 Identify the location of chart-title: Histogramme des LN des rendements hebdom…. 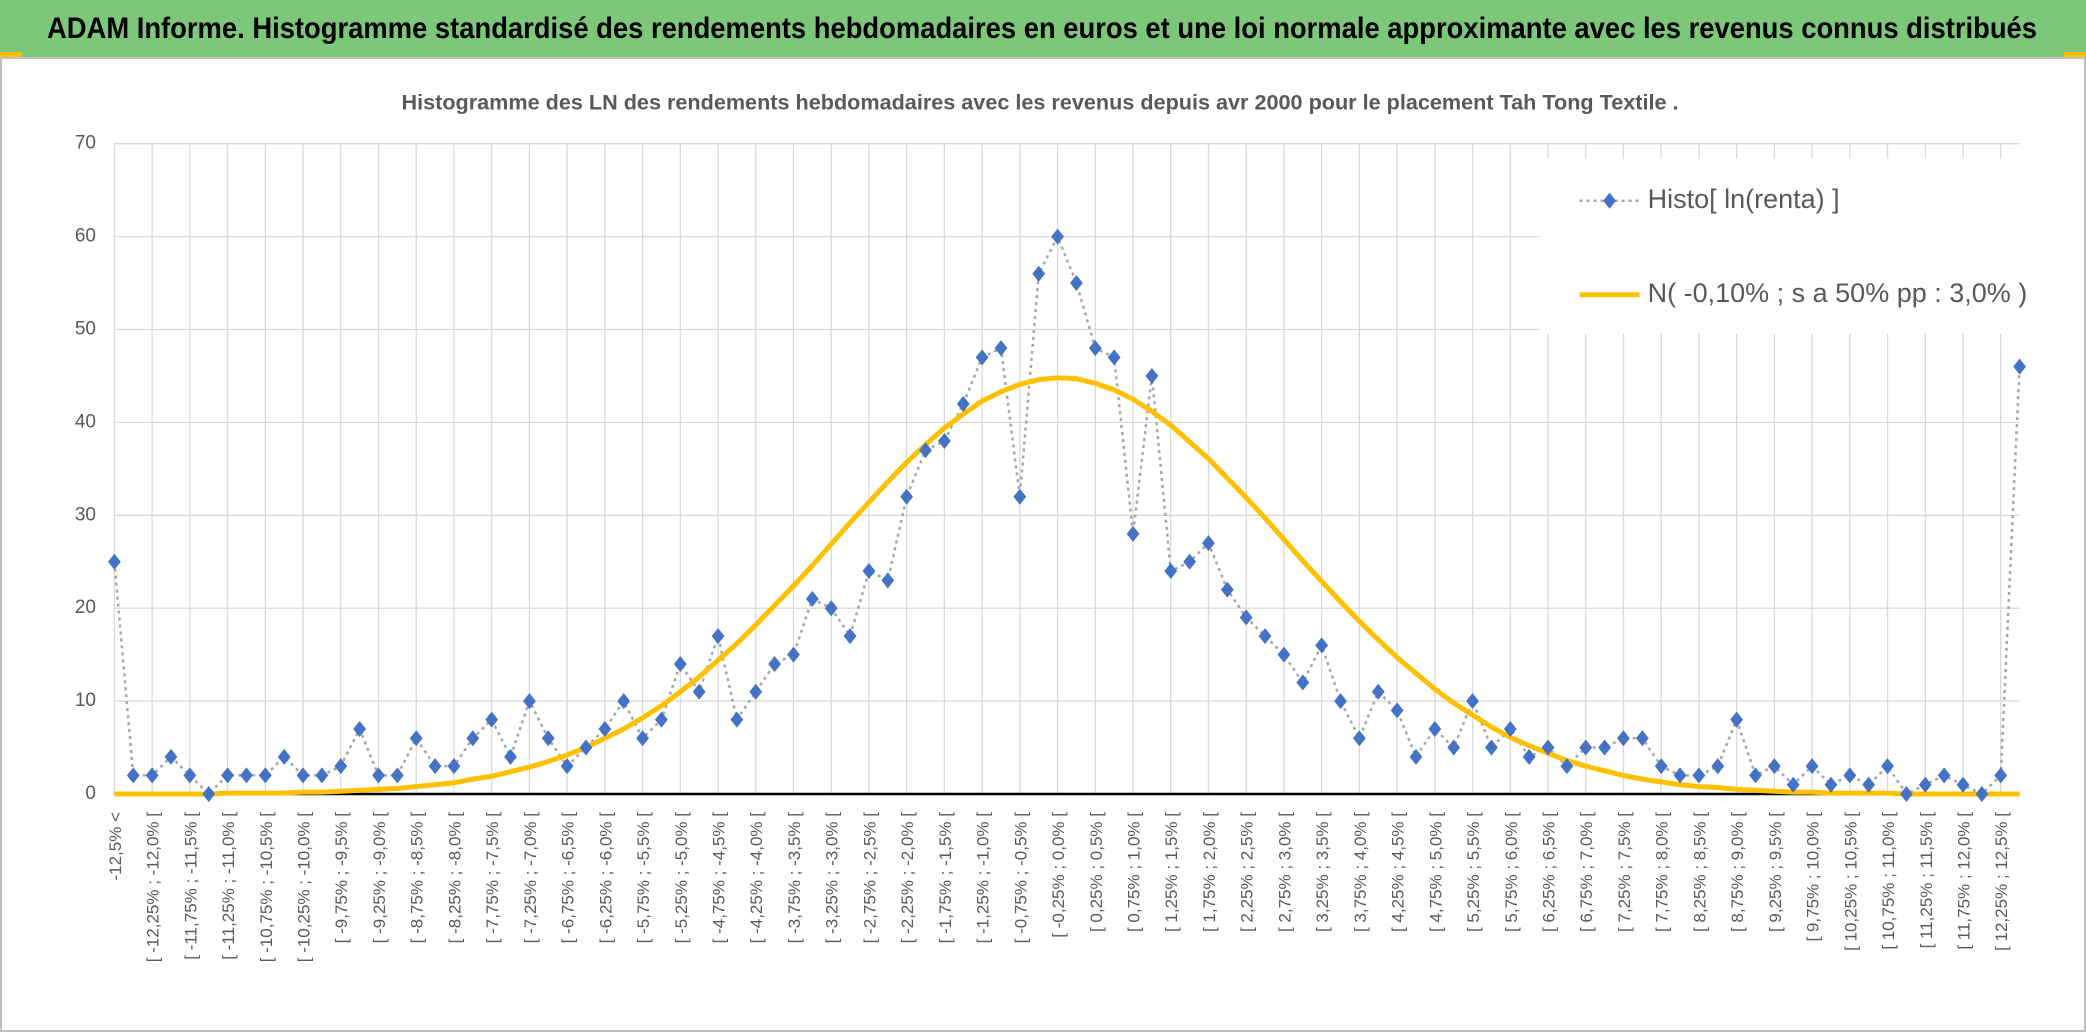
(1040, 103).